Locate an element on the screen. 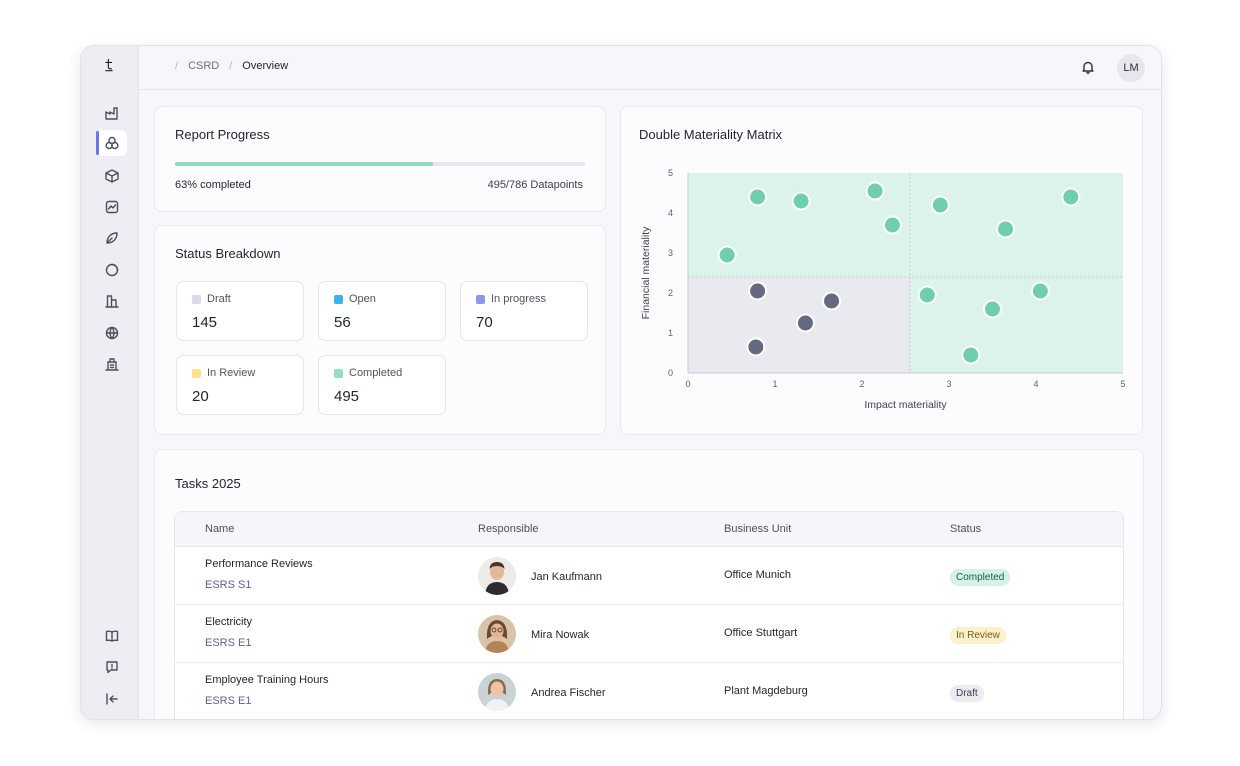  status-name: In progress is located at coordinates (519, 299).